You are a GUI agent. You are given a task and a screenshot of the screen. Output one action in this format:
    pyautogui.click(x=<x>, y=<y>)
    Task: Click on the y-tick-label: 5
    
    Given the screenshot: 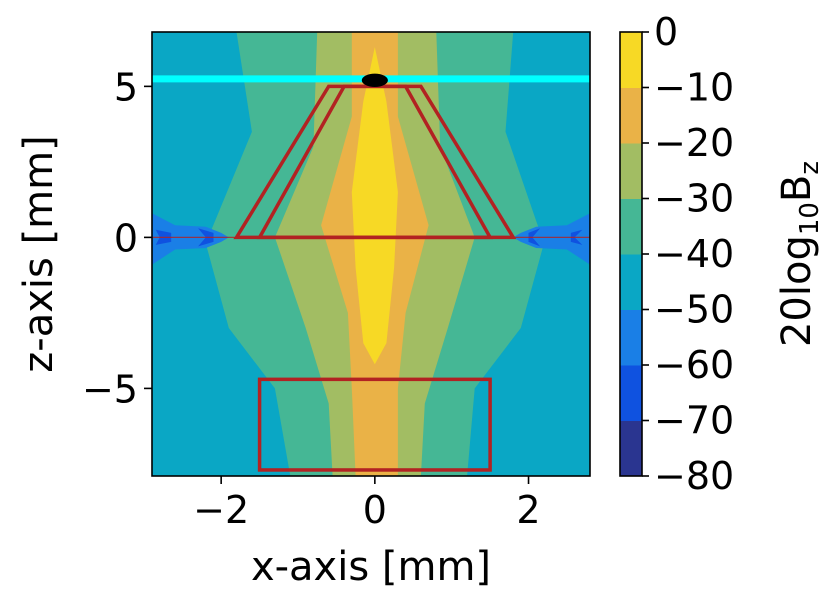 What is the action you would take?
    pyautogui.click(x=126, y=87)
    